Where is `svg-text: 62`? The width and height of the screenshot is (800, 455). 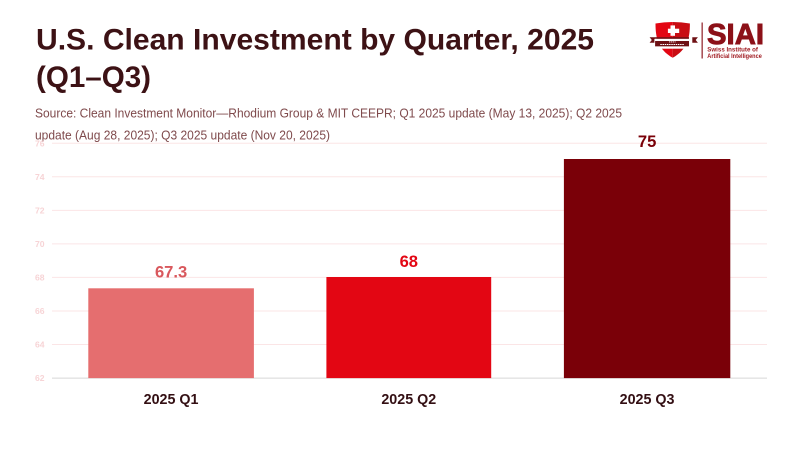
svg-text: 62 is located at coordinates (40, 378).